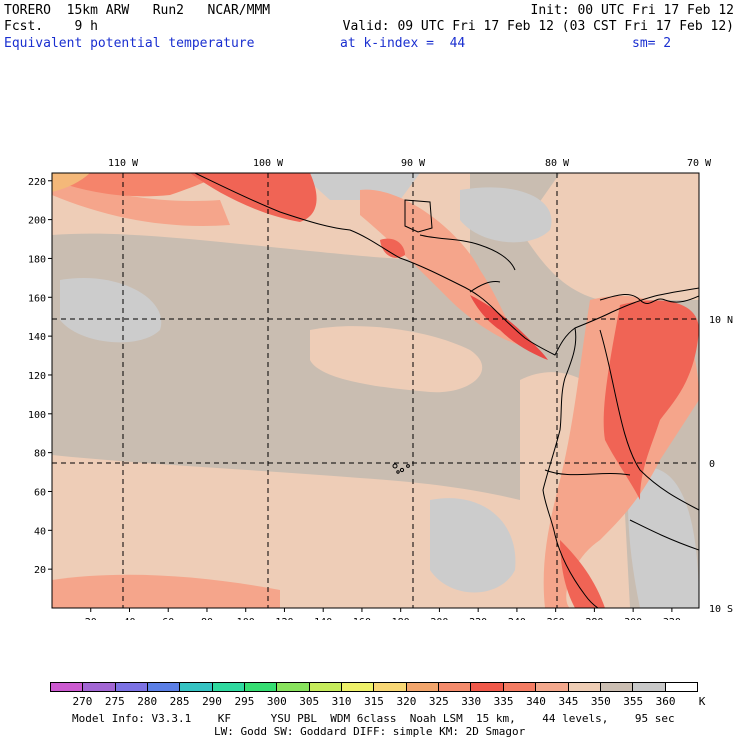 This screenshot has height=740, width=740. I want to click on y-axis-ticks: 20 40 60 80 100 120 140 160 180 200 220, so click(40, 376).